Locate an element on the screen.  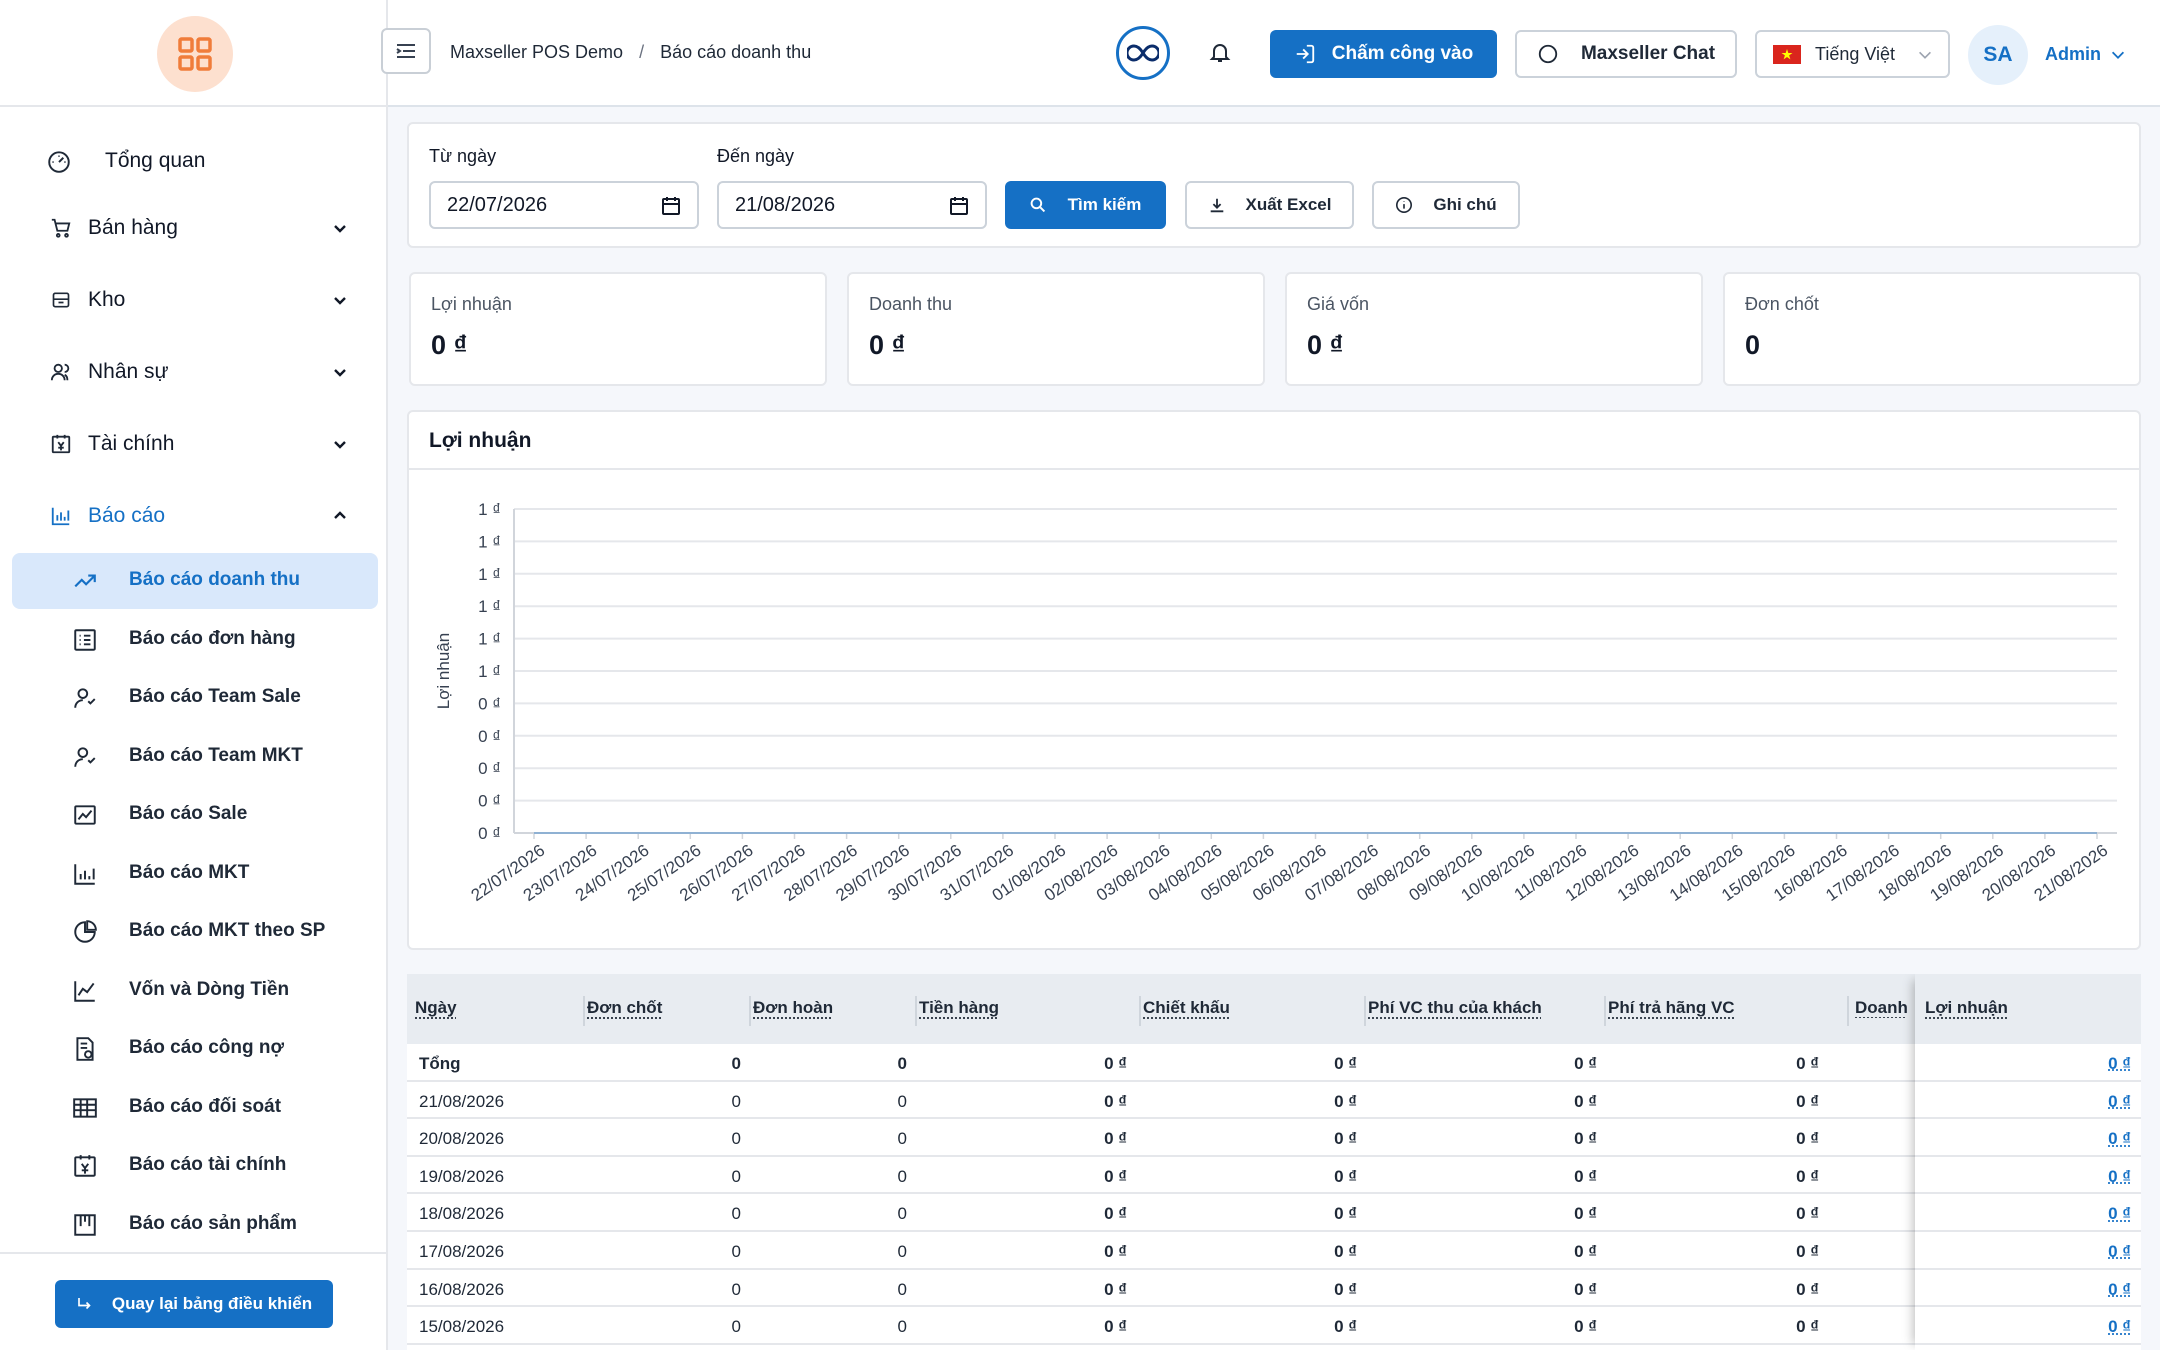
app-logo is located at coordinates (195, 54).